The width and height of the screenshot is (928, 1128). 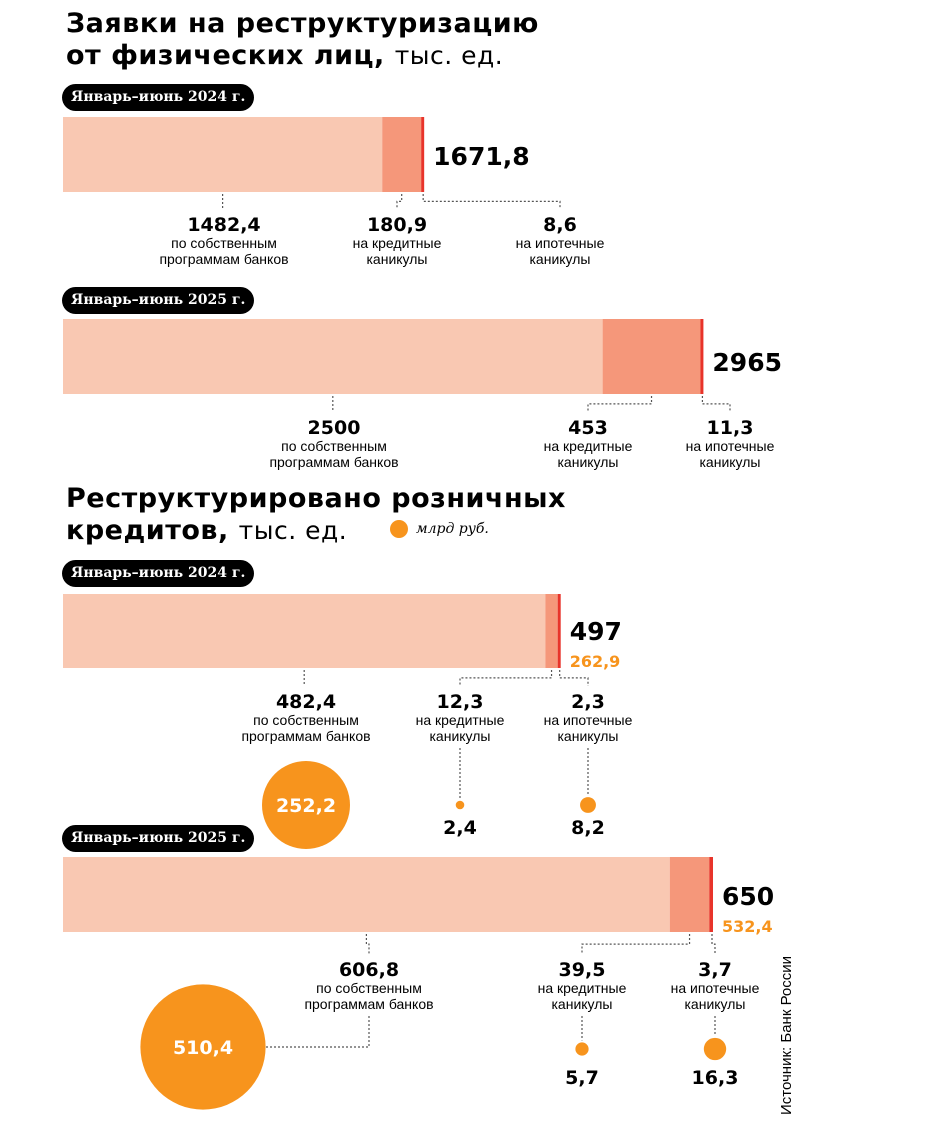 I want to click on bar-segment-mortgage-holidays-apps-2024, so click(x=423, y=154).